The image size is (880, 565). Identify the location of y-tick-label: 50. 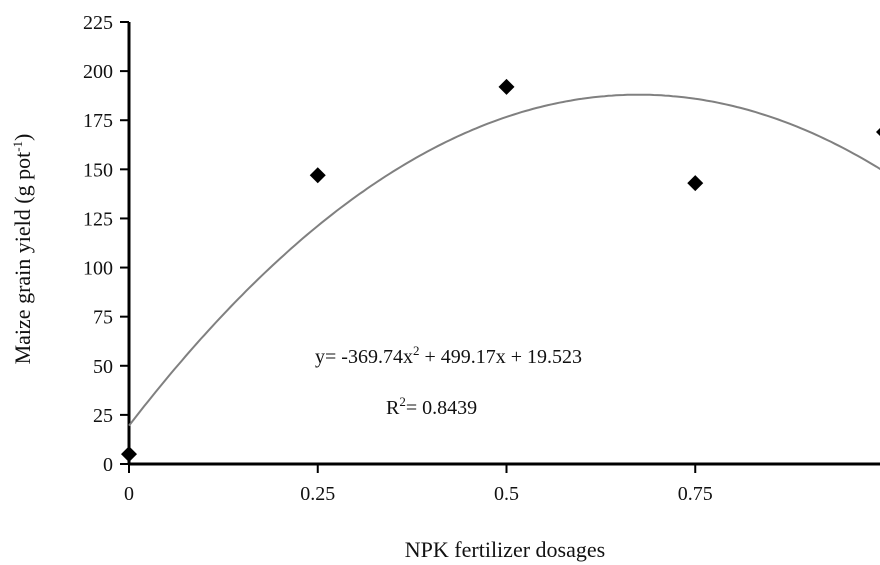
(103, 367).